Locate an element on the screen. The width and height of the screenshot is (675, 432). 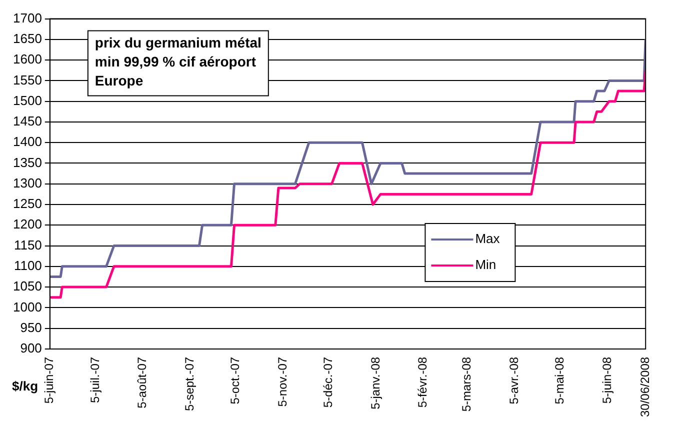
y-axis-title: $/kg is located at coordinates (25, 386).